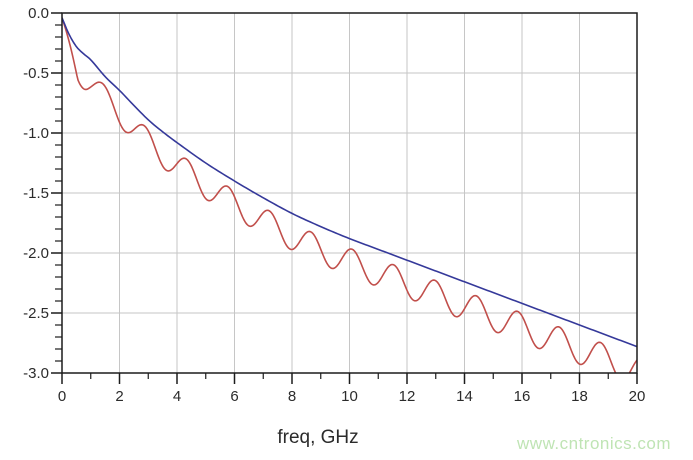 Image resolution: width=693 pixels, height=460 pixels. What do you see at coordinates (579, 396) in the screenshot?
I see `x-tick-label: 18` at bounding box center [579, 396].